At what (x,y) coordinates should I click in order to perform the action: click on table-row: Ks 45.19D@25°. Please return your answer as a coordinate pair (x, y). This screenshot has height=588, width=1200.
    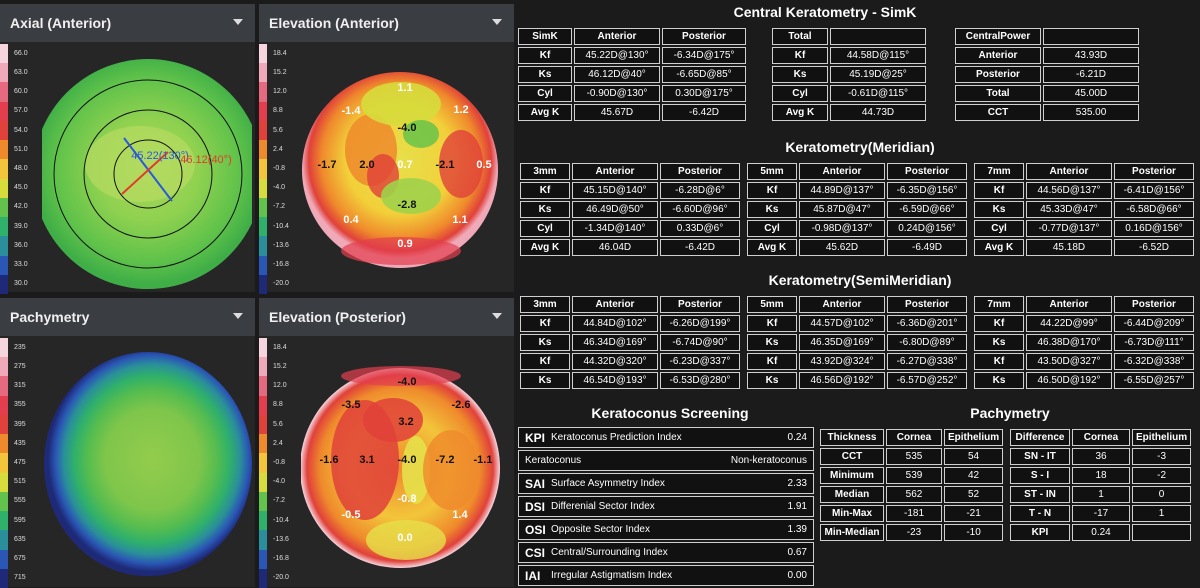
    Looking at the image, I should click on (849, 74).